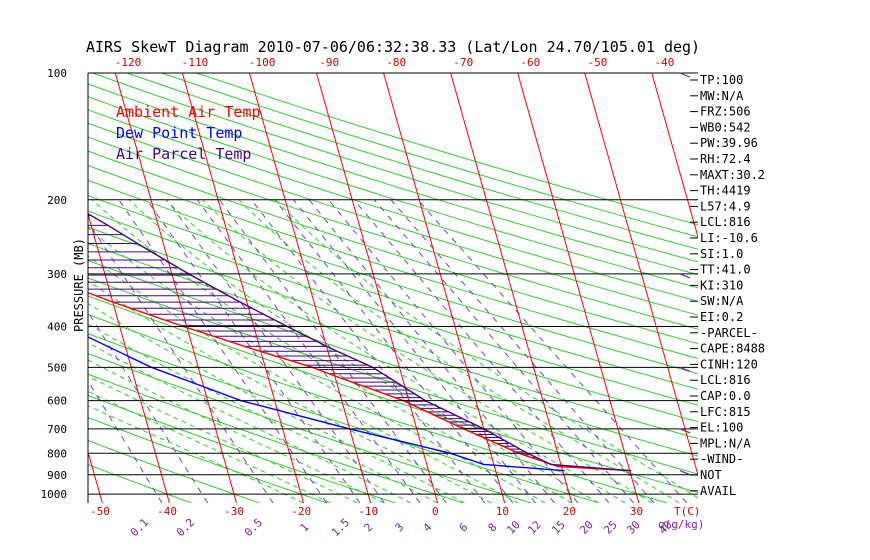  Describe the element at coordinates (725, 412) in the screenshot. I see `index-label: LFC:815` at that location.